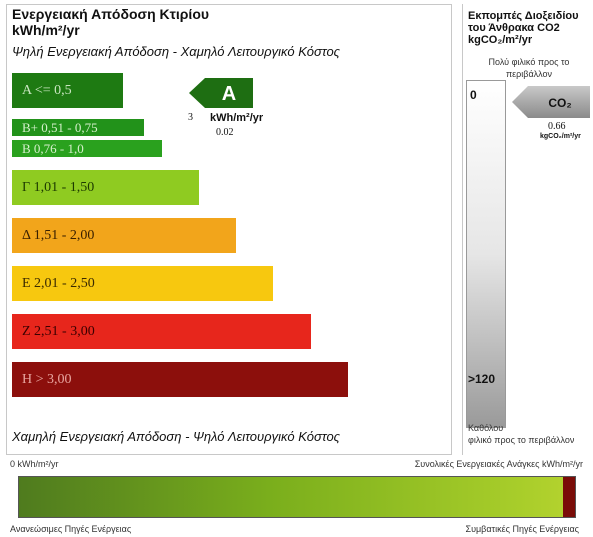  I want to click on bar-label: H > 3,00, so click(47, 379).